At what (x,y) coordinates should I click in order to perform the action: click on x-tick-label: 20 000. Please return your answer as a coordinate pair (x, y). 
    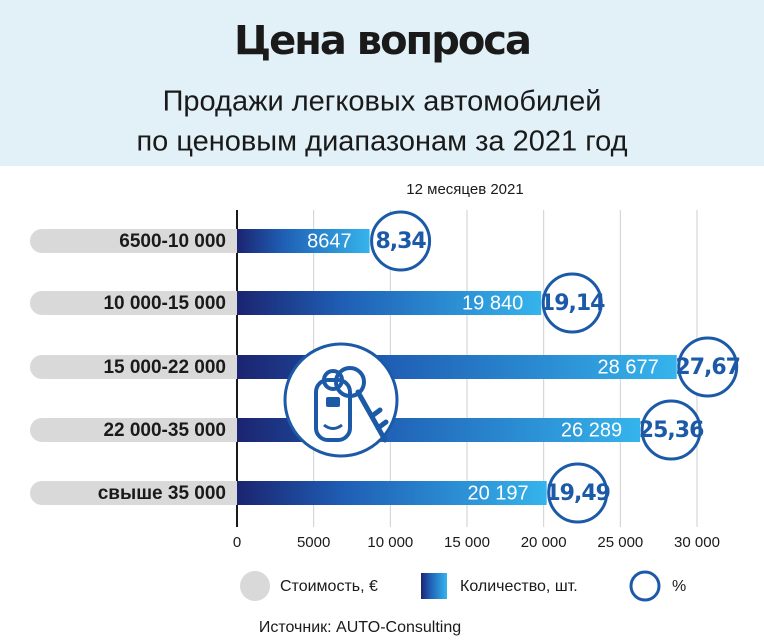
    Looking at the image, I should click on (544, 542).